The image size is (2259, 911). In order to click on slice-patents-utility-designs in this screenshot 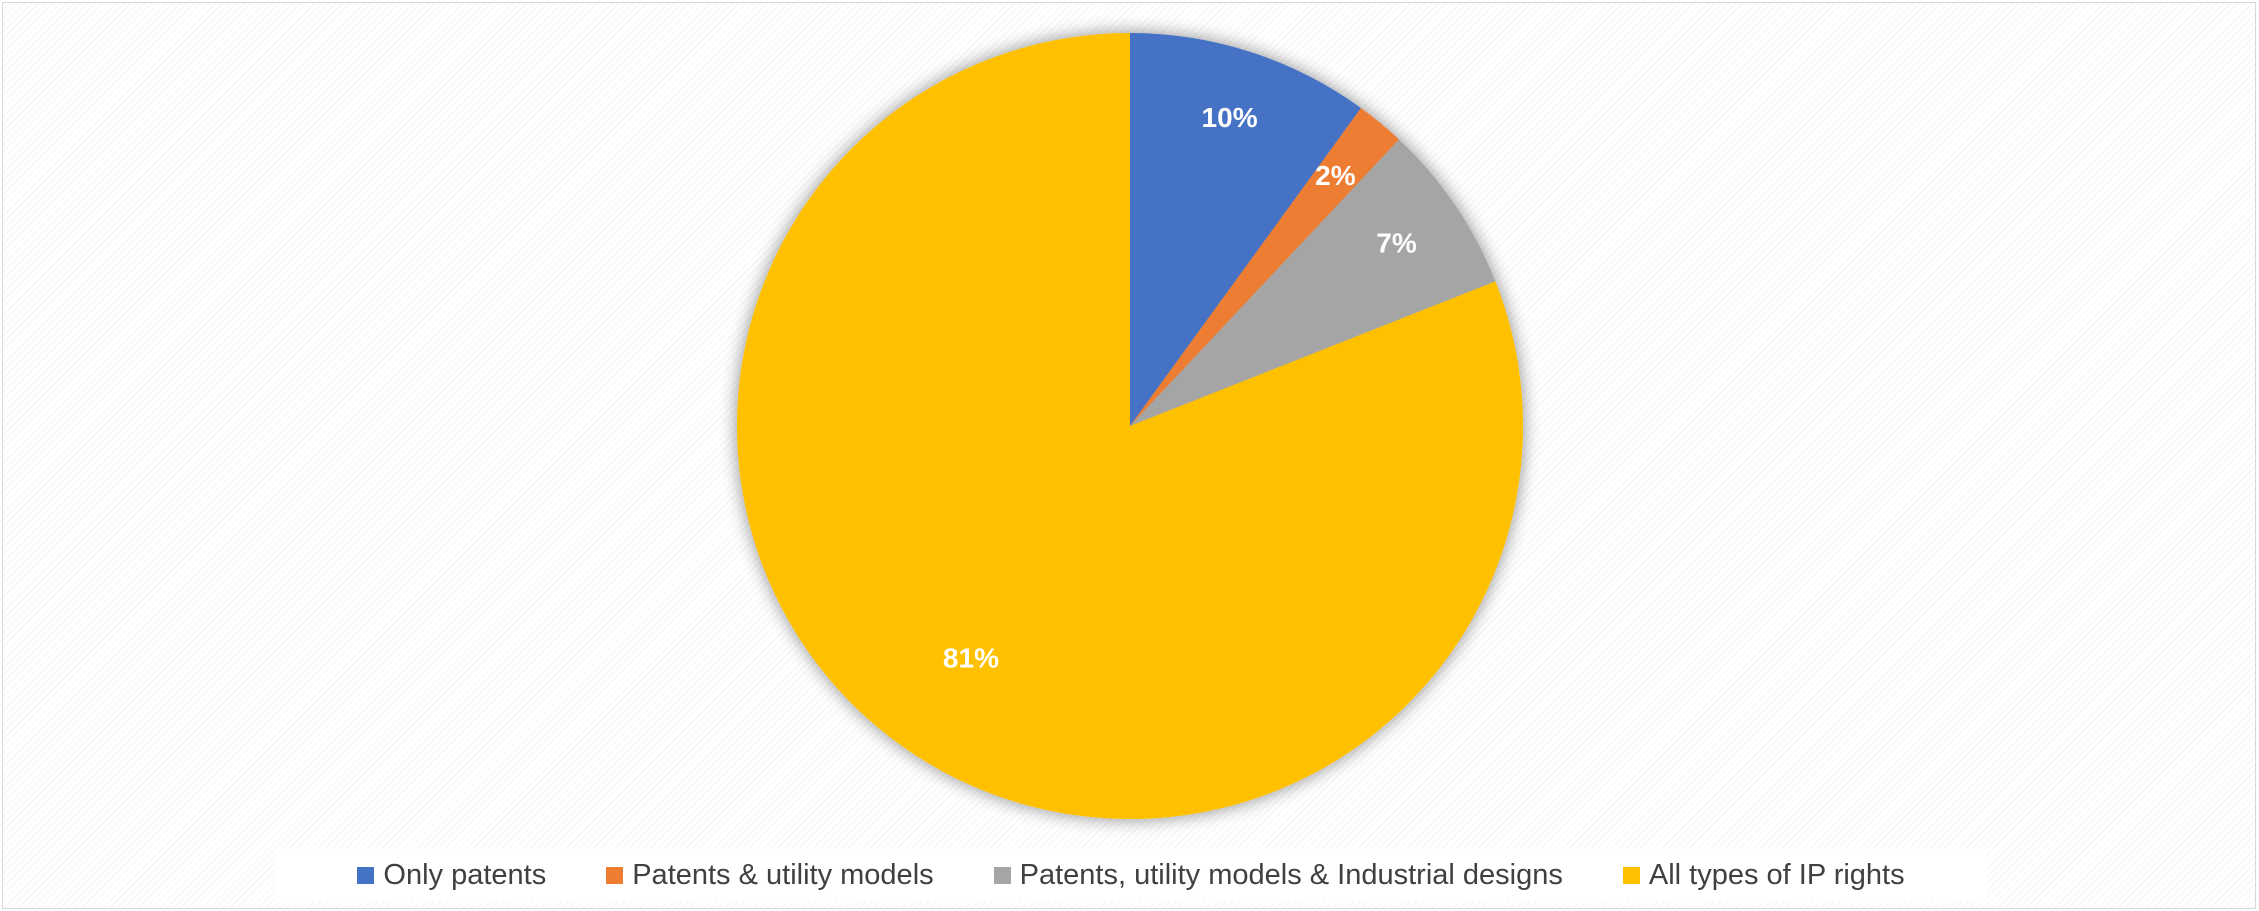, I will do `click(1313, 283)`.